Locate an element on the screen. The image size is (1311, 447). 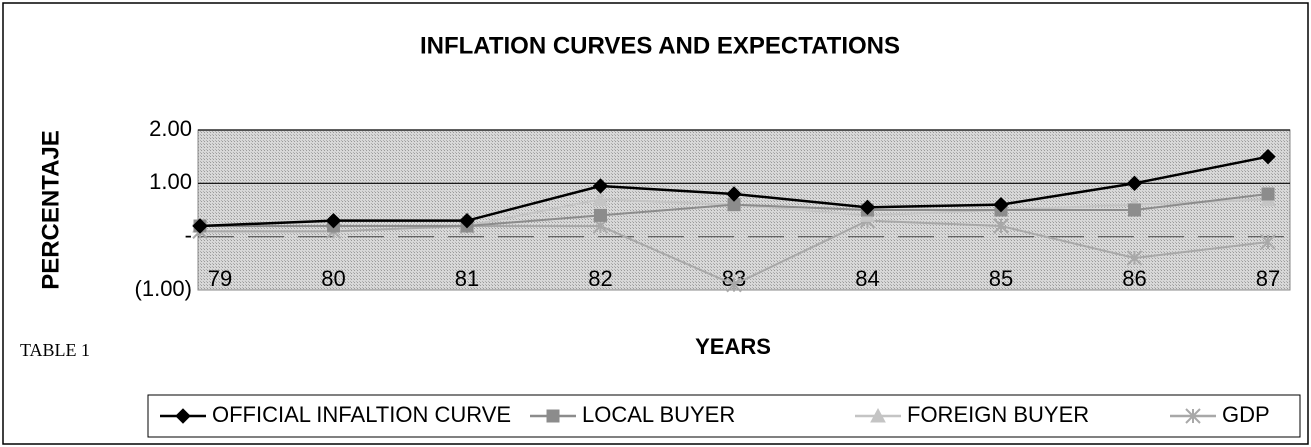
x-tick-label: 82 is located at coordinates (600, 278).